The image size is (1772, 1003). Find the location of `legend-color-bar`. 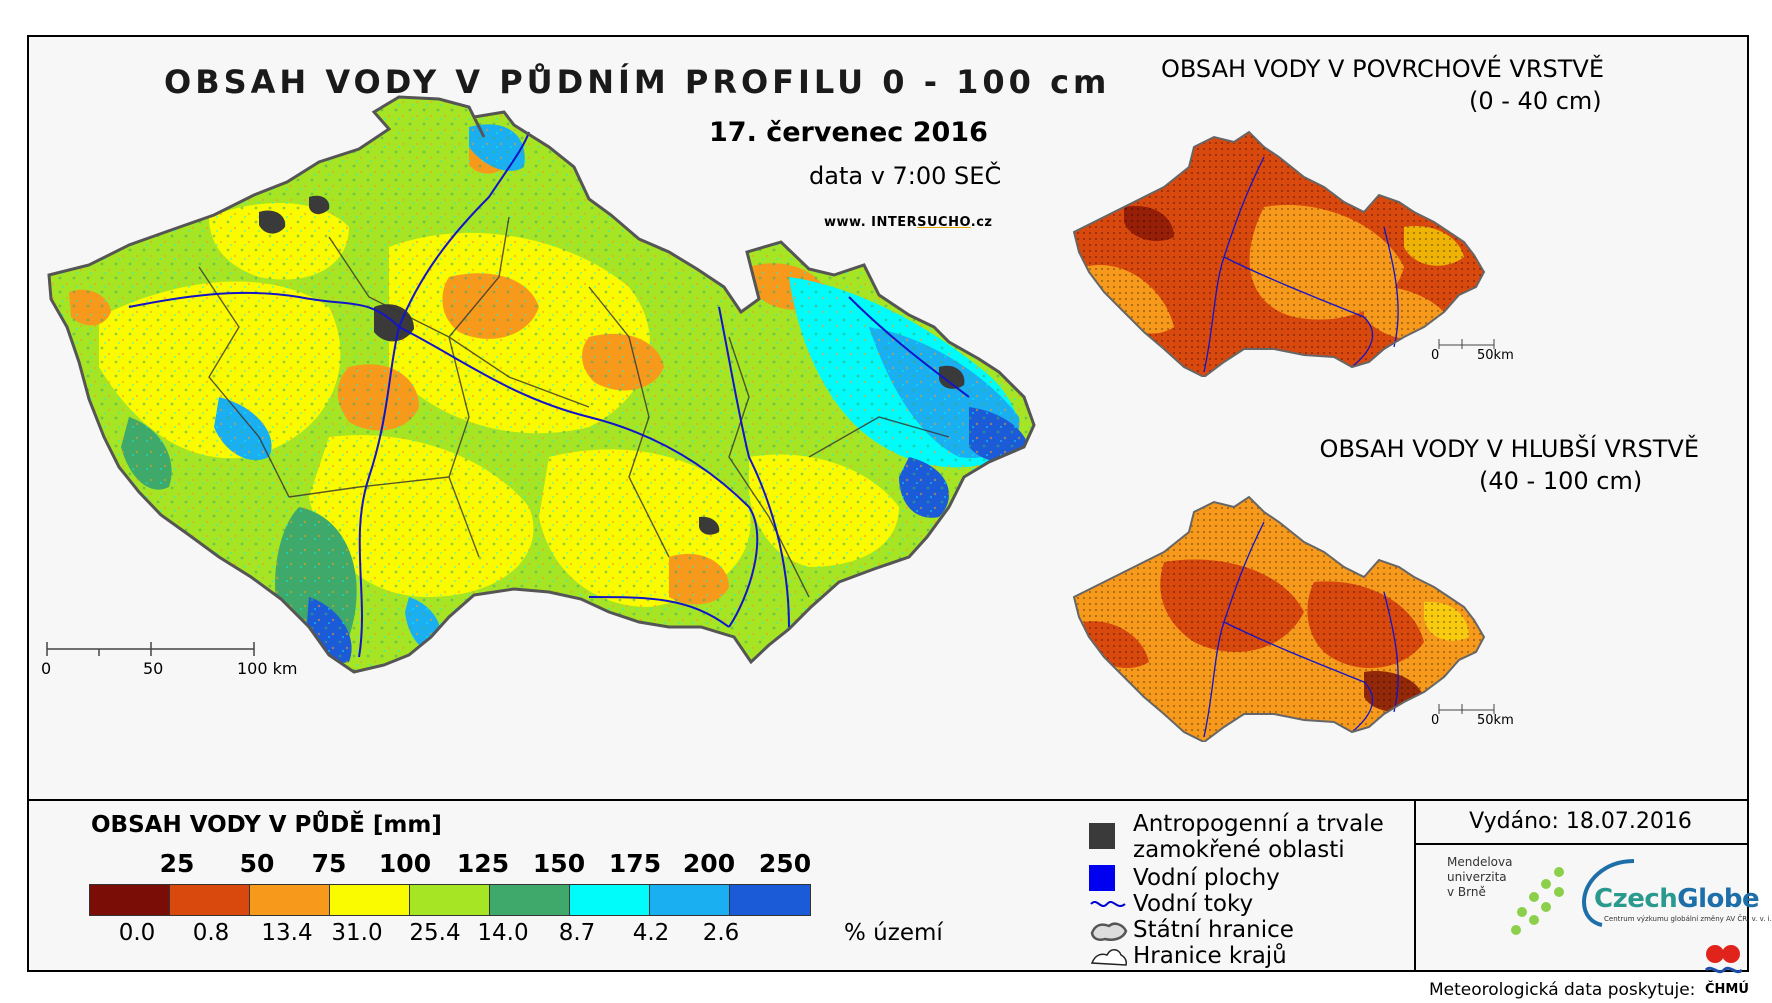

legend-color-bar is located at coordinates (450, 900).